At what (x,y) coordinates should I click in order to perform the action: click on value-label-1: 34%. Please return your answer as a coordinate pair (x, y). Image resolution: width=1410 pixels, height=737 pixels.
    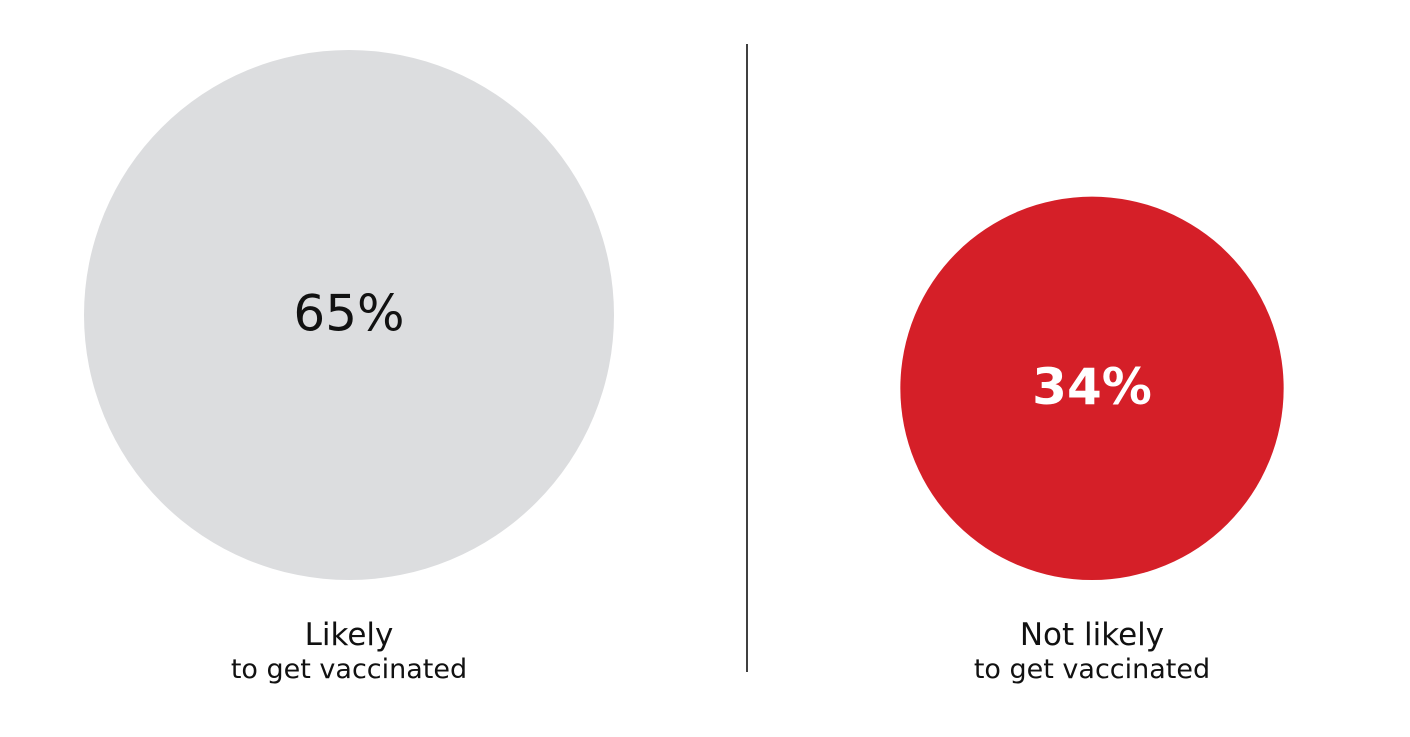
    Looking at the image, I should click on (1092, 387).